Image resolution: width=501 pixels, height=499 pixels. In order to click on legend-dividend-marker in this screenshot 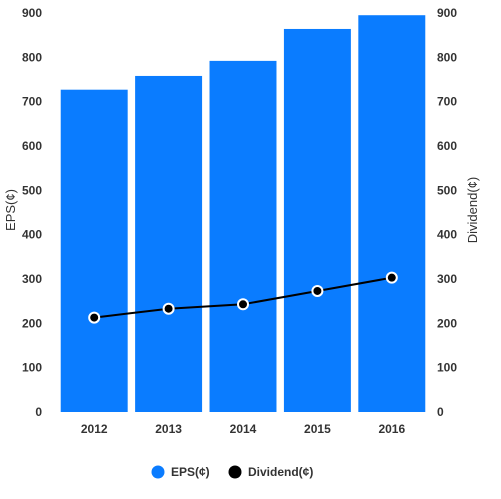, I will do `click(235, 472)`.